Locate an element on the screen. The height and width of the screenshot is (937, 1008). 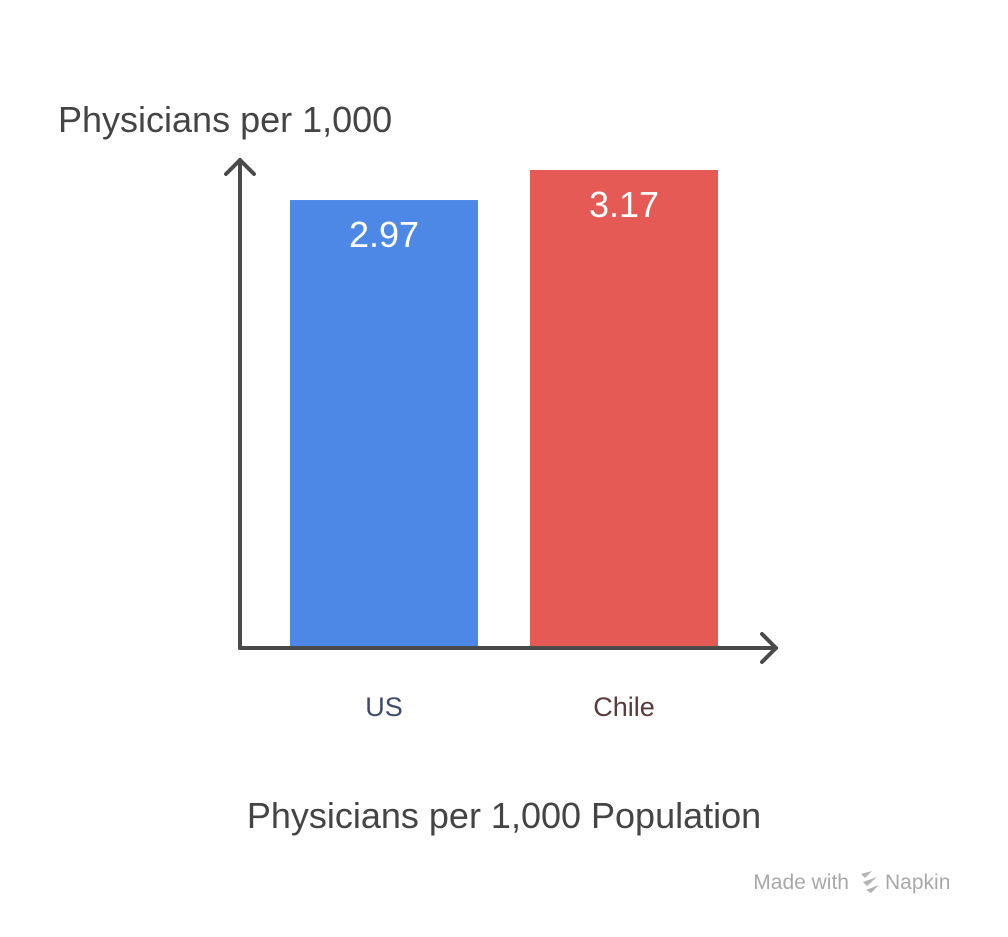
bar-chile is located at coordinates (624, 408).